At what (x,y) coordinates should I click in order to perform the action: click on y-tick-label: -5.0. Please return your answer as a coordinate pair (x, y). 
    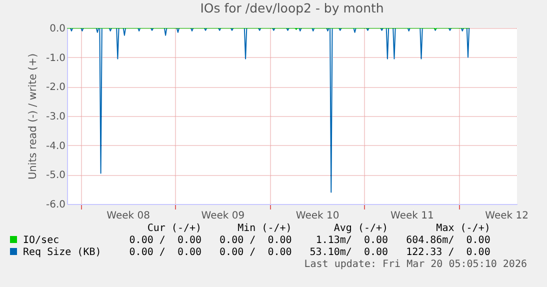
    Looking at the image, I should click on (56, 176).